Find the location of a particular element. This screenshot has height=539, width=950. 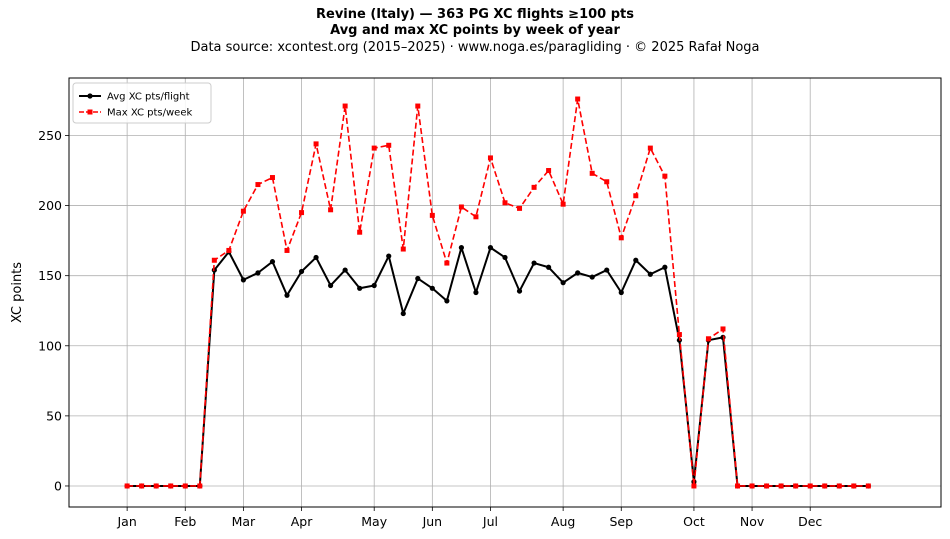

x-tick-label: Aug is located at coordinates (563, 521).